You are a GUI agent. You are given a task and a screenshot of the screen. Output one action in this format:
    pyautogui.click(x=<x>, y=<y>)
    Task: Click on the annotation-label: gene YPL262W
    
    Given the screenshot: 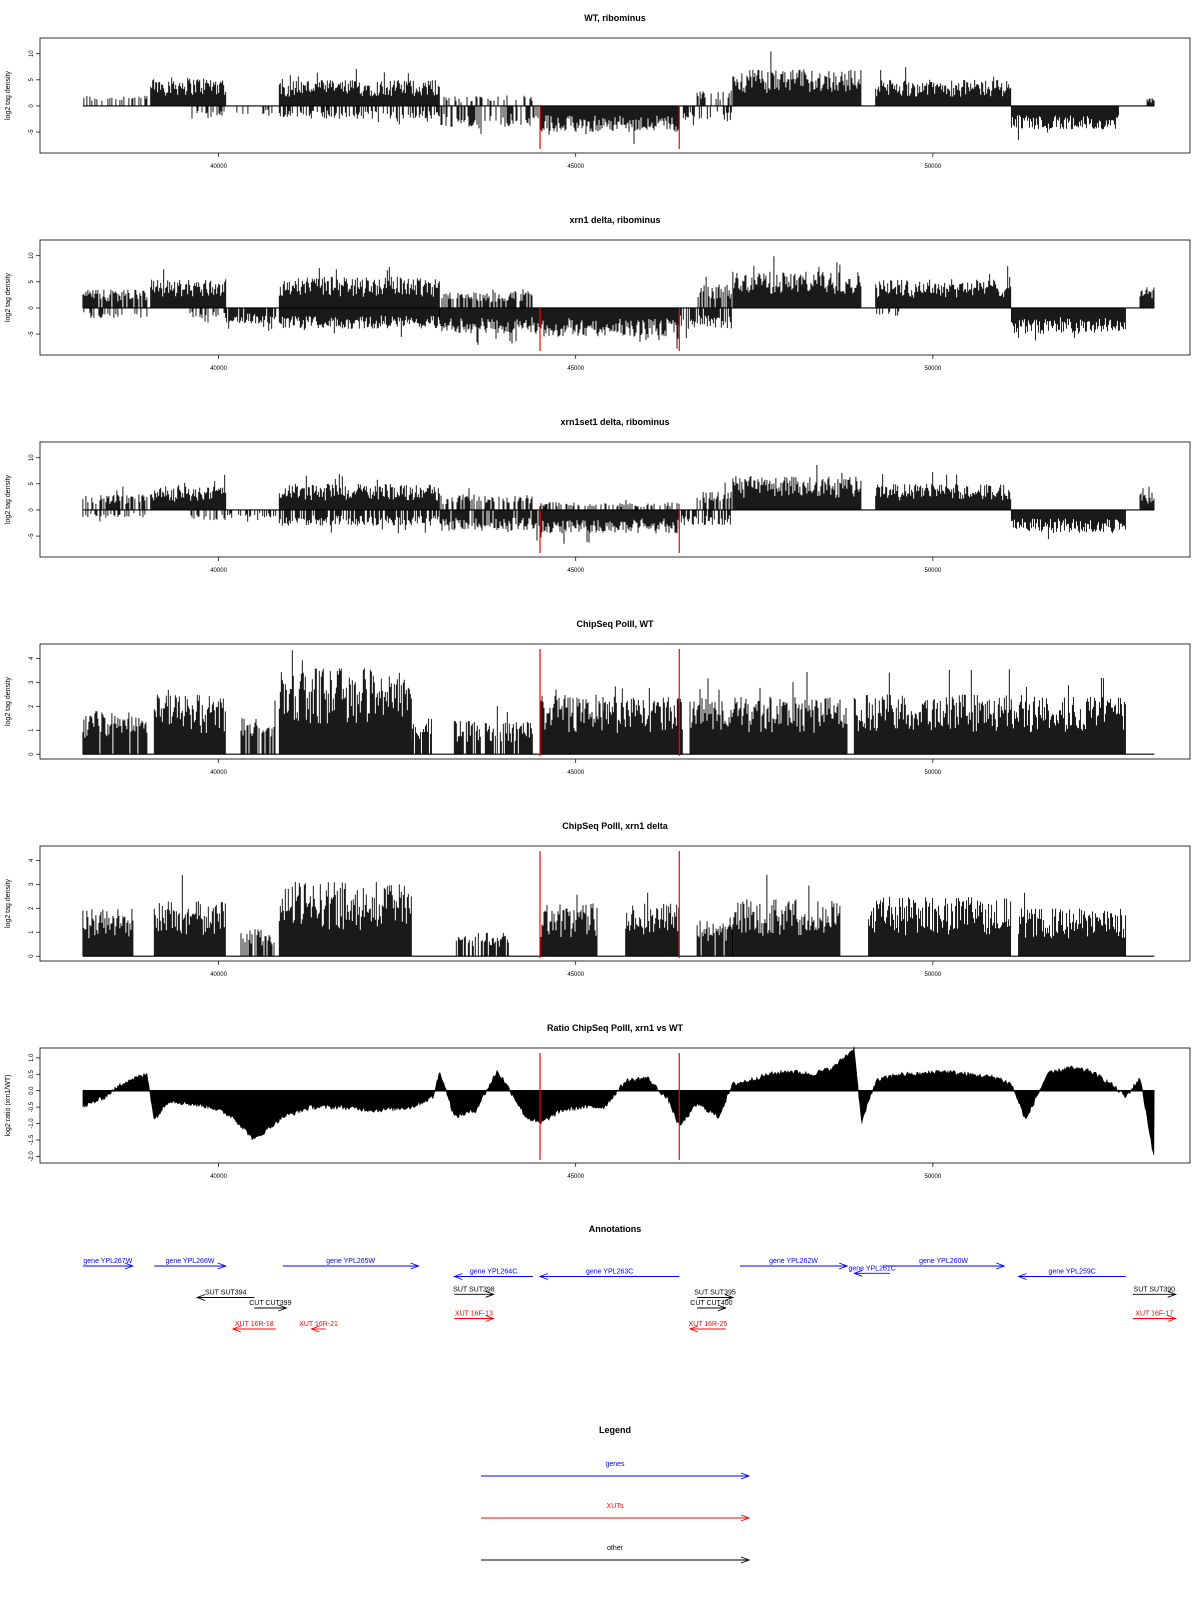 What is the action you would take?
    pyautogui.click(x=793, y=1261)
    